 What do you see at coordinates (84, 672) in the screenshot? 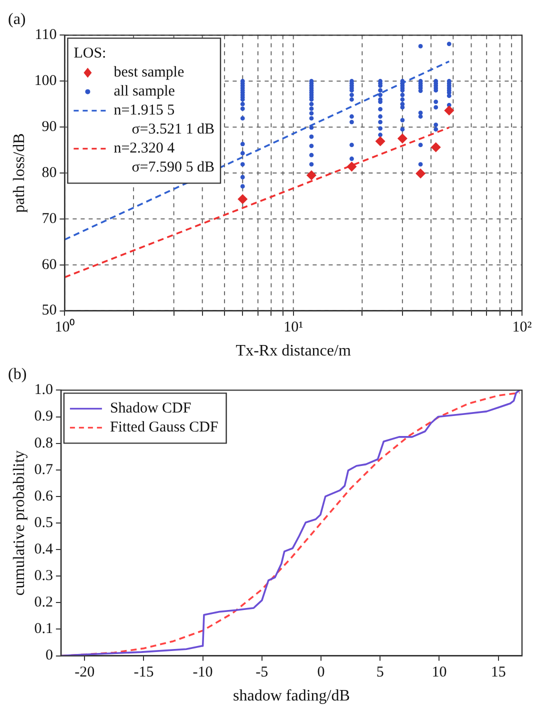
I see `x-tick-label: -20` at bounding box center [84, 672].